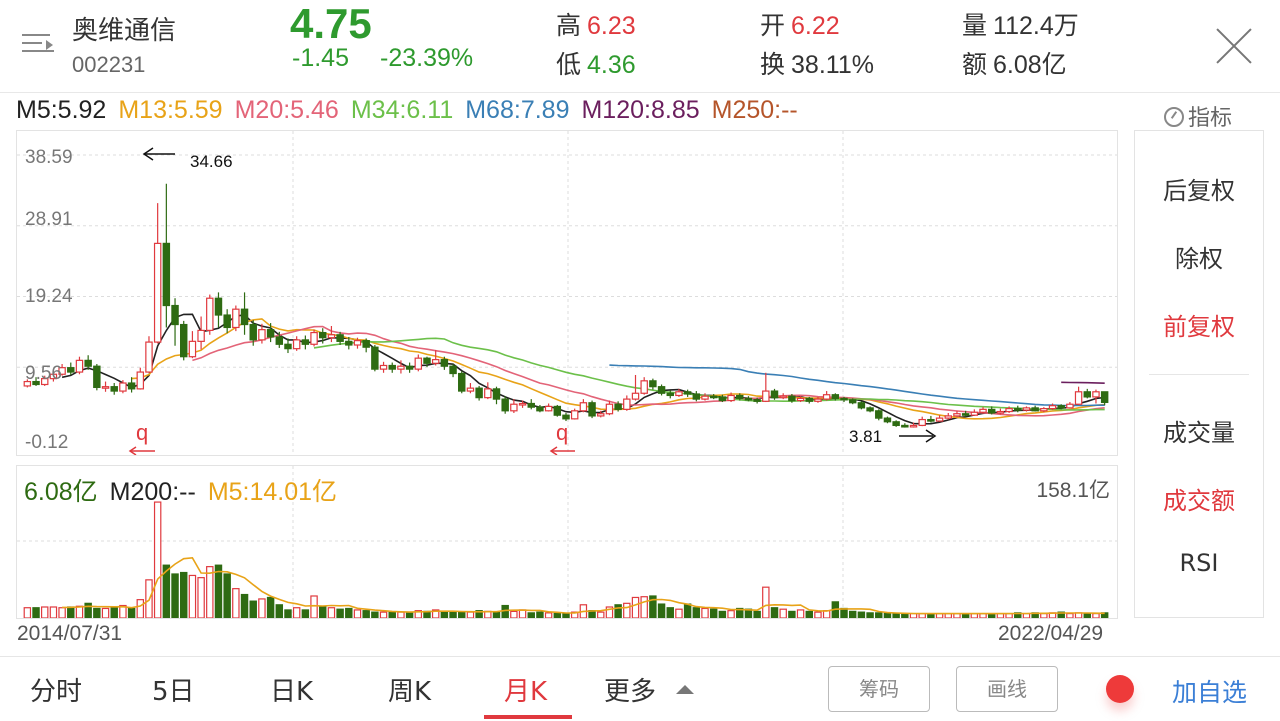 This screenshot has height=721, width=1280. I want to click on record-dot-icon, so click(1120, 689).